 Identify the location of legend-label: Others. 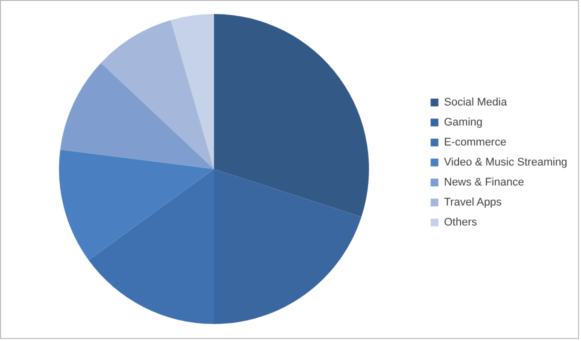
(461, 222).